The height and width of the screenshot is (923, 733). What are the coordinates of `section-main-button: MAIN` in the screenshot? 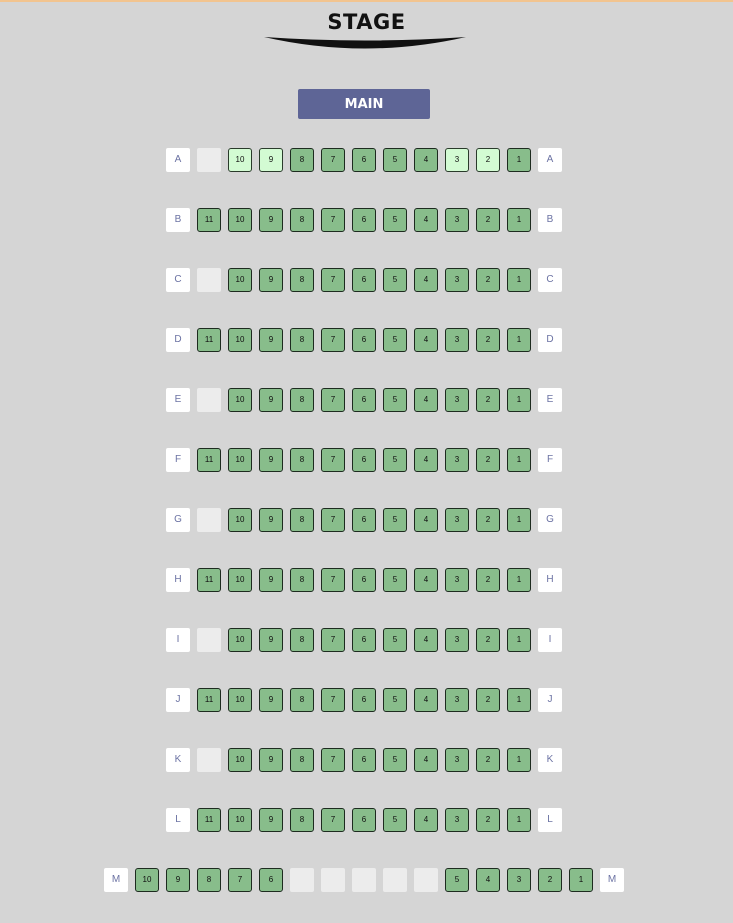 It's located at (364, 104).